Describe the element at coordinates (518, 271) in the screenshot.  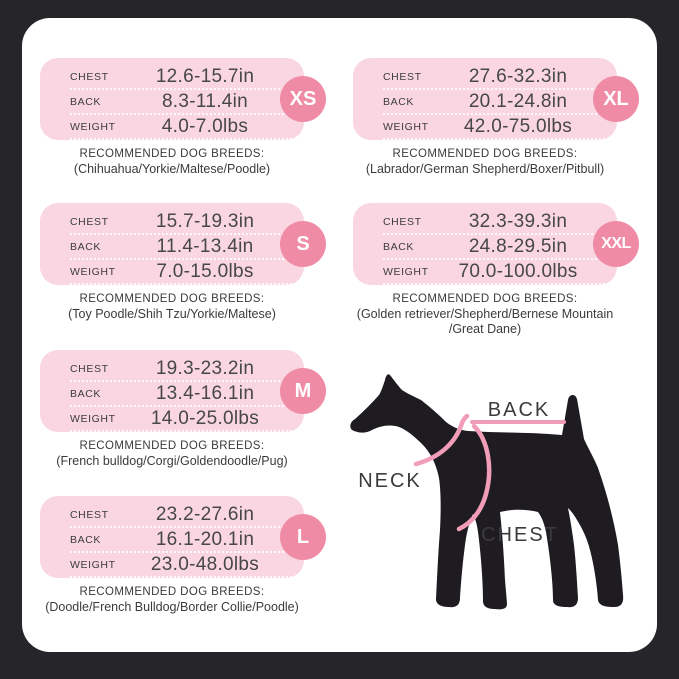
I see `weight-value: 70.0-100.0lbs` at that location.